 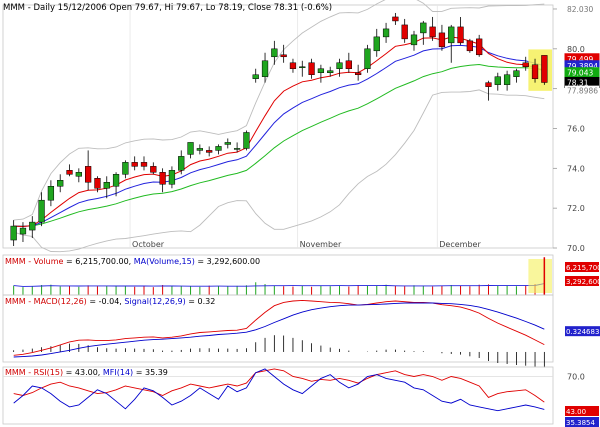 I want to click on macd-legend-part: MMM - MACD(12,26), so click(x=46, y=301).